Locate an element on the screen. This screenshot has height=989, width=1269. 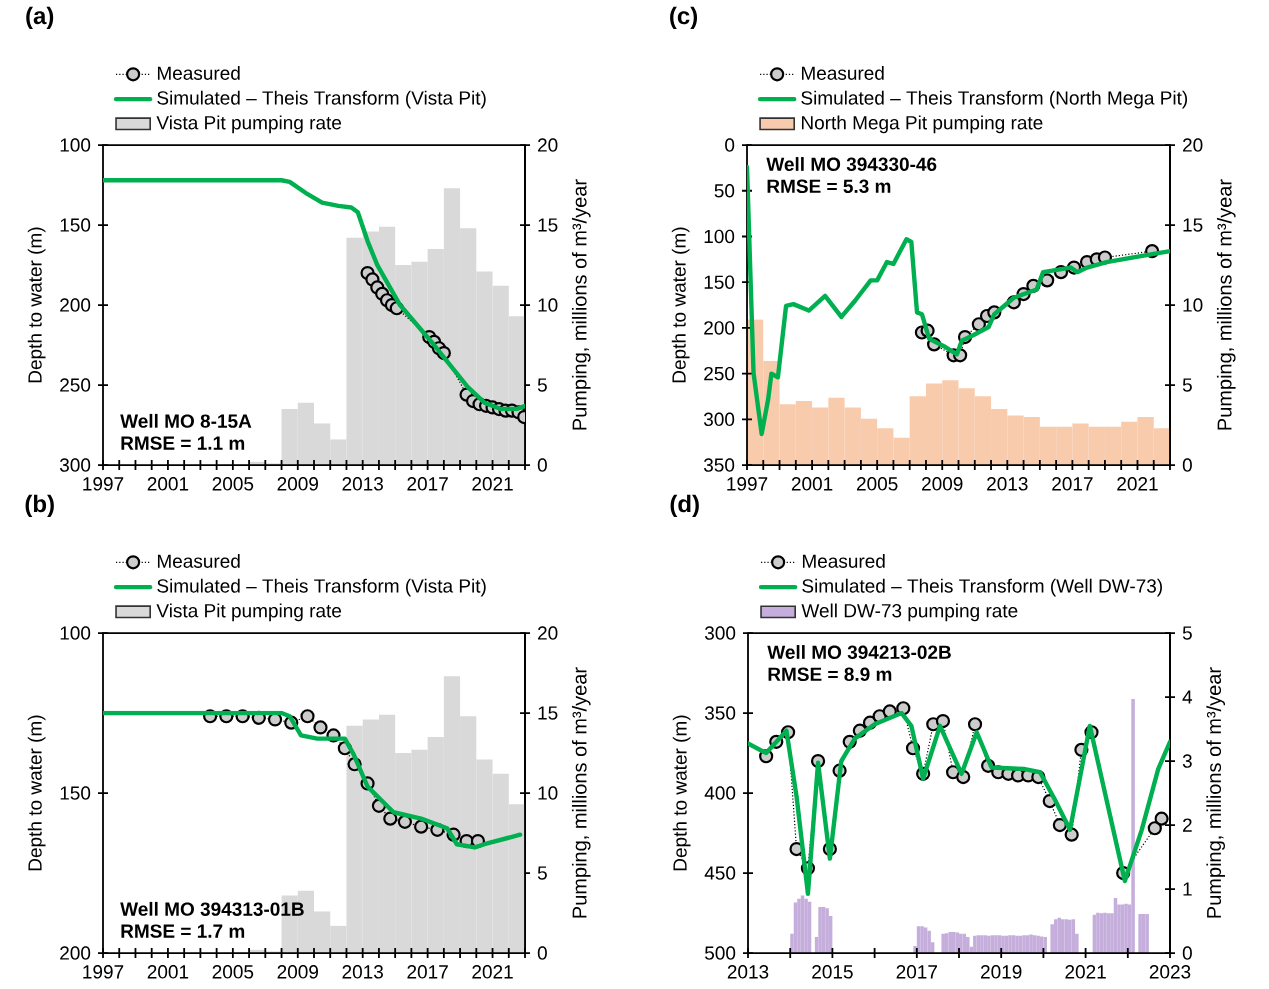
legend-label: North Mega Pit pumping rate is located at coordinates (922, 124).